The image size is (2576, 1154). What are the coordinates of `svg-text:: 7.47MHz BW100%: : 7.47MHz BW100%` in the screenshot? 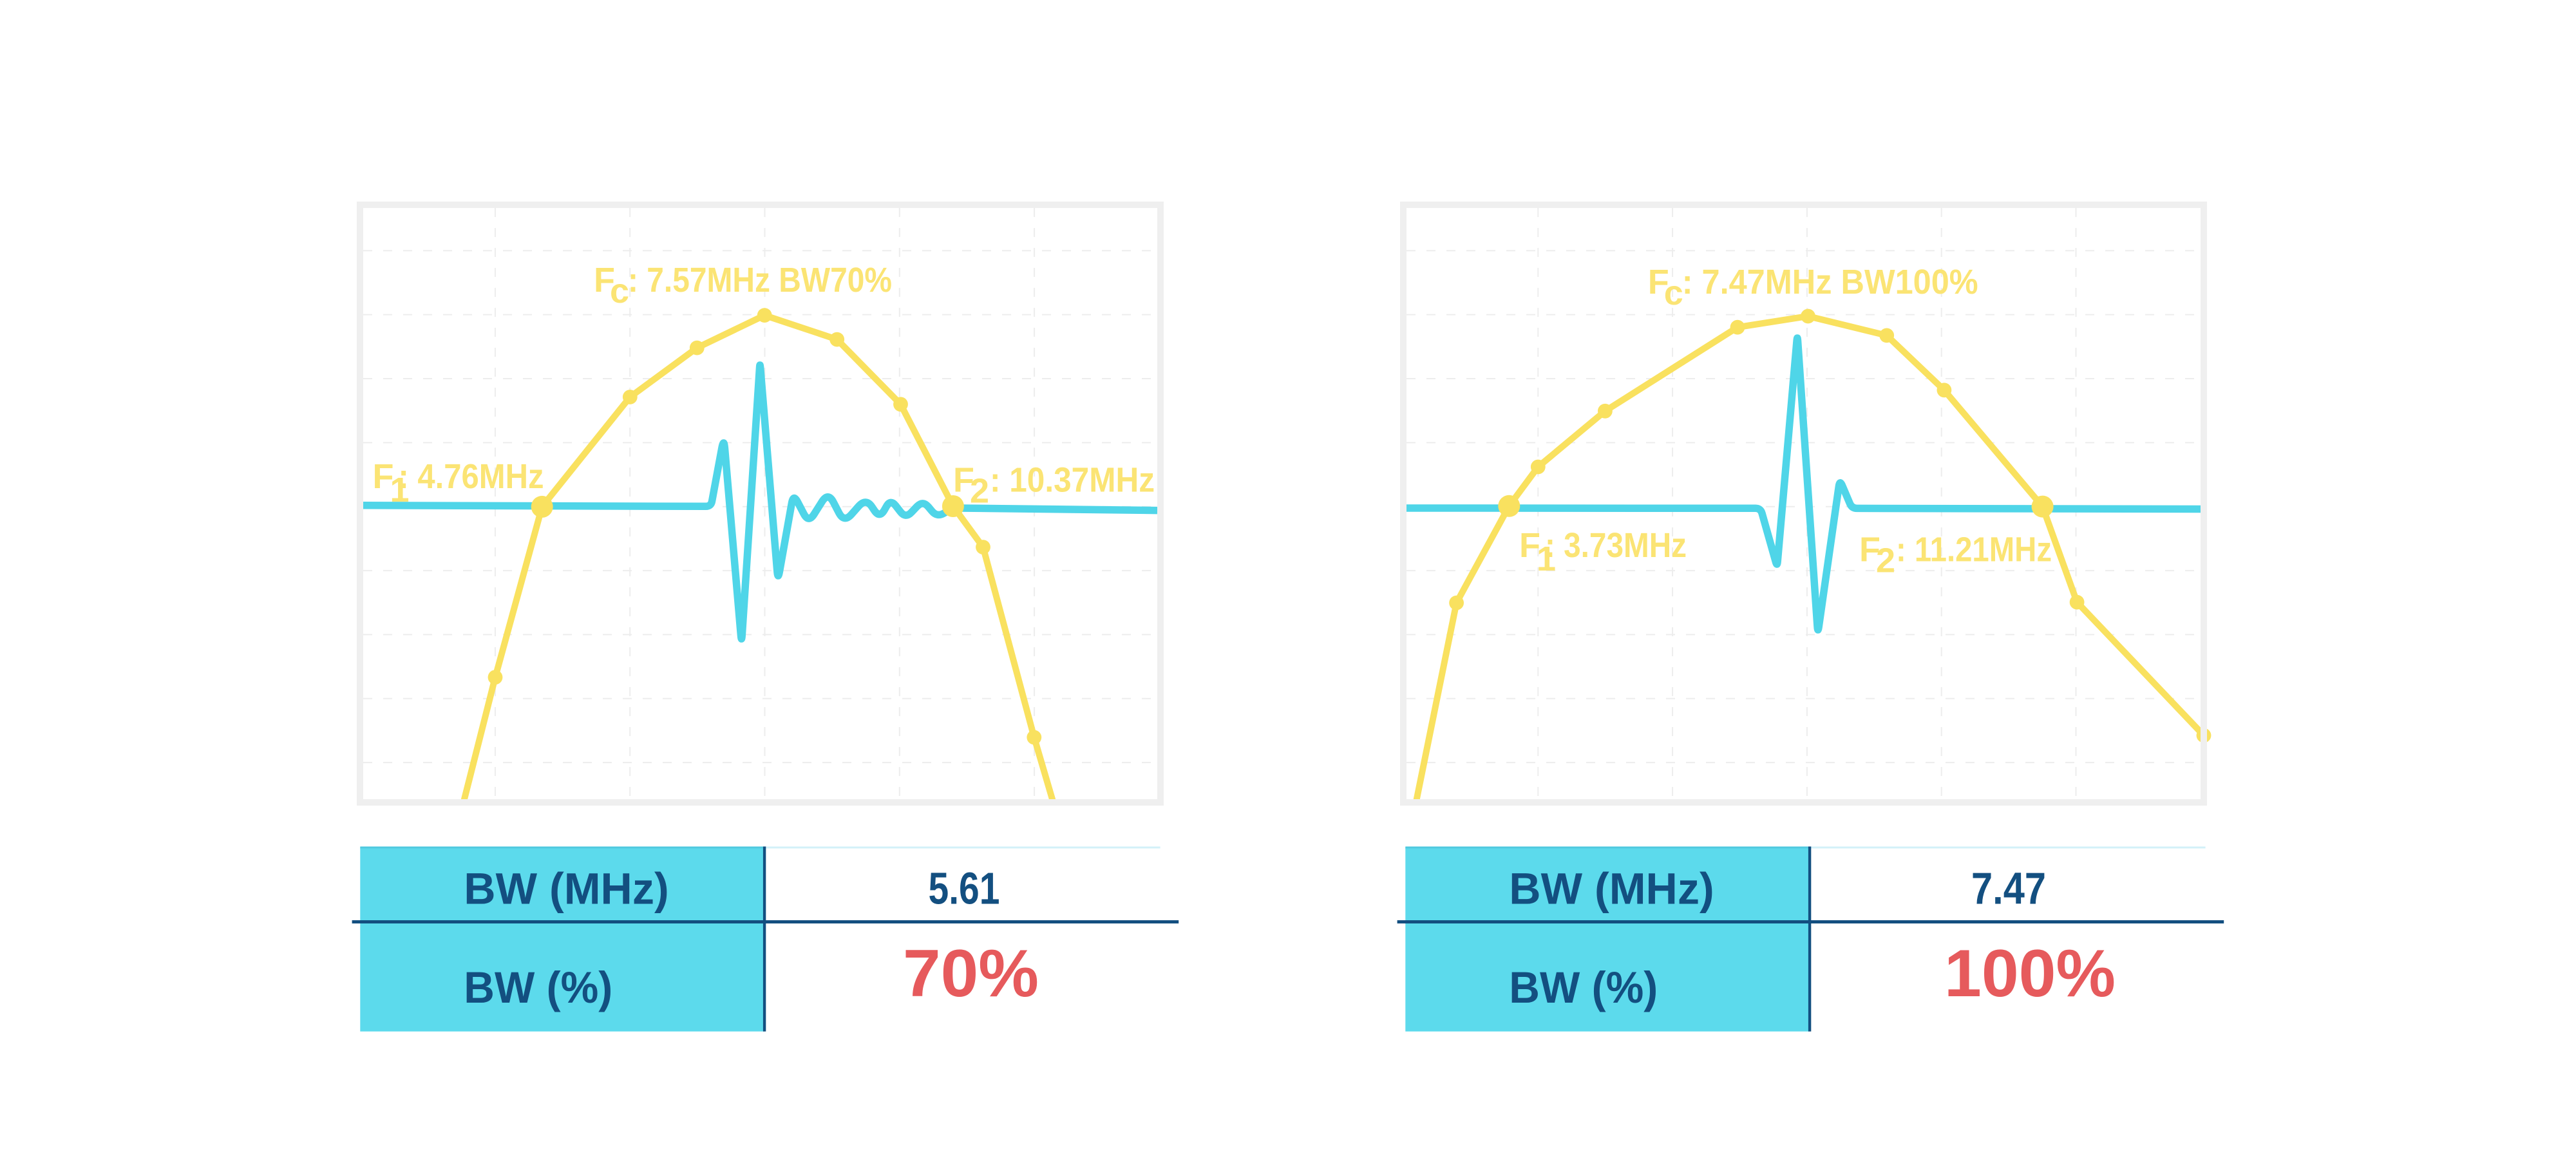 It's located at (1830, 282).